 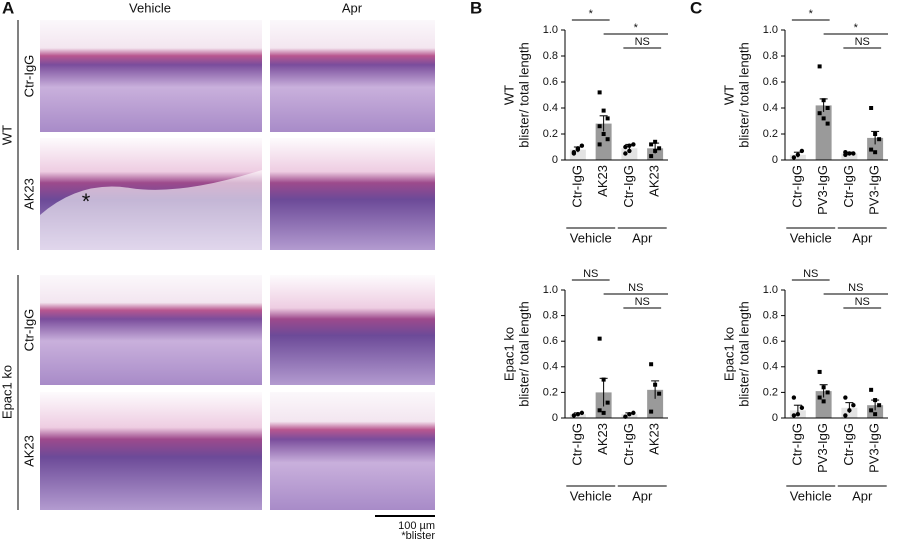 What do you see at coordinates (508, 354) in the screenshot?
I see `y-axis-group: Epac1 ko` at bounding box center [508, 354].